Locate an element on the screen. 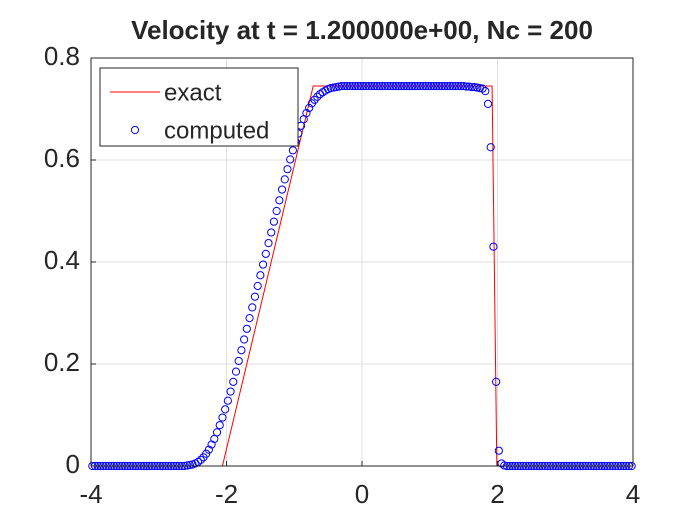  legend-label: exact is located at coordinates (193, 92).